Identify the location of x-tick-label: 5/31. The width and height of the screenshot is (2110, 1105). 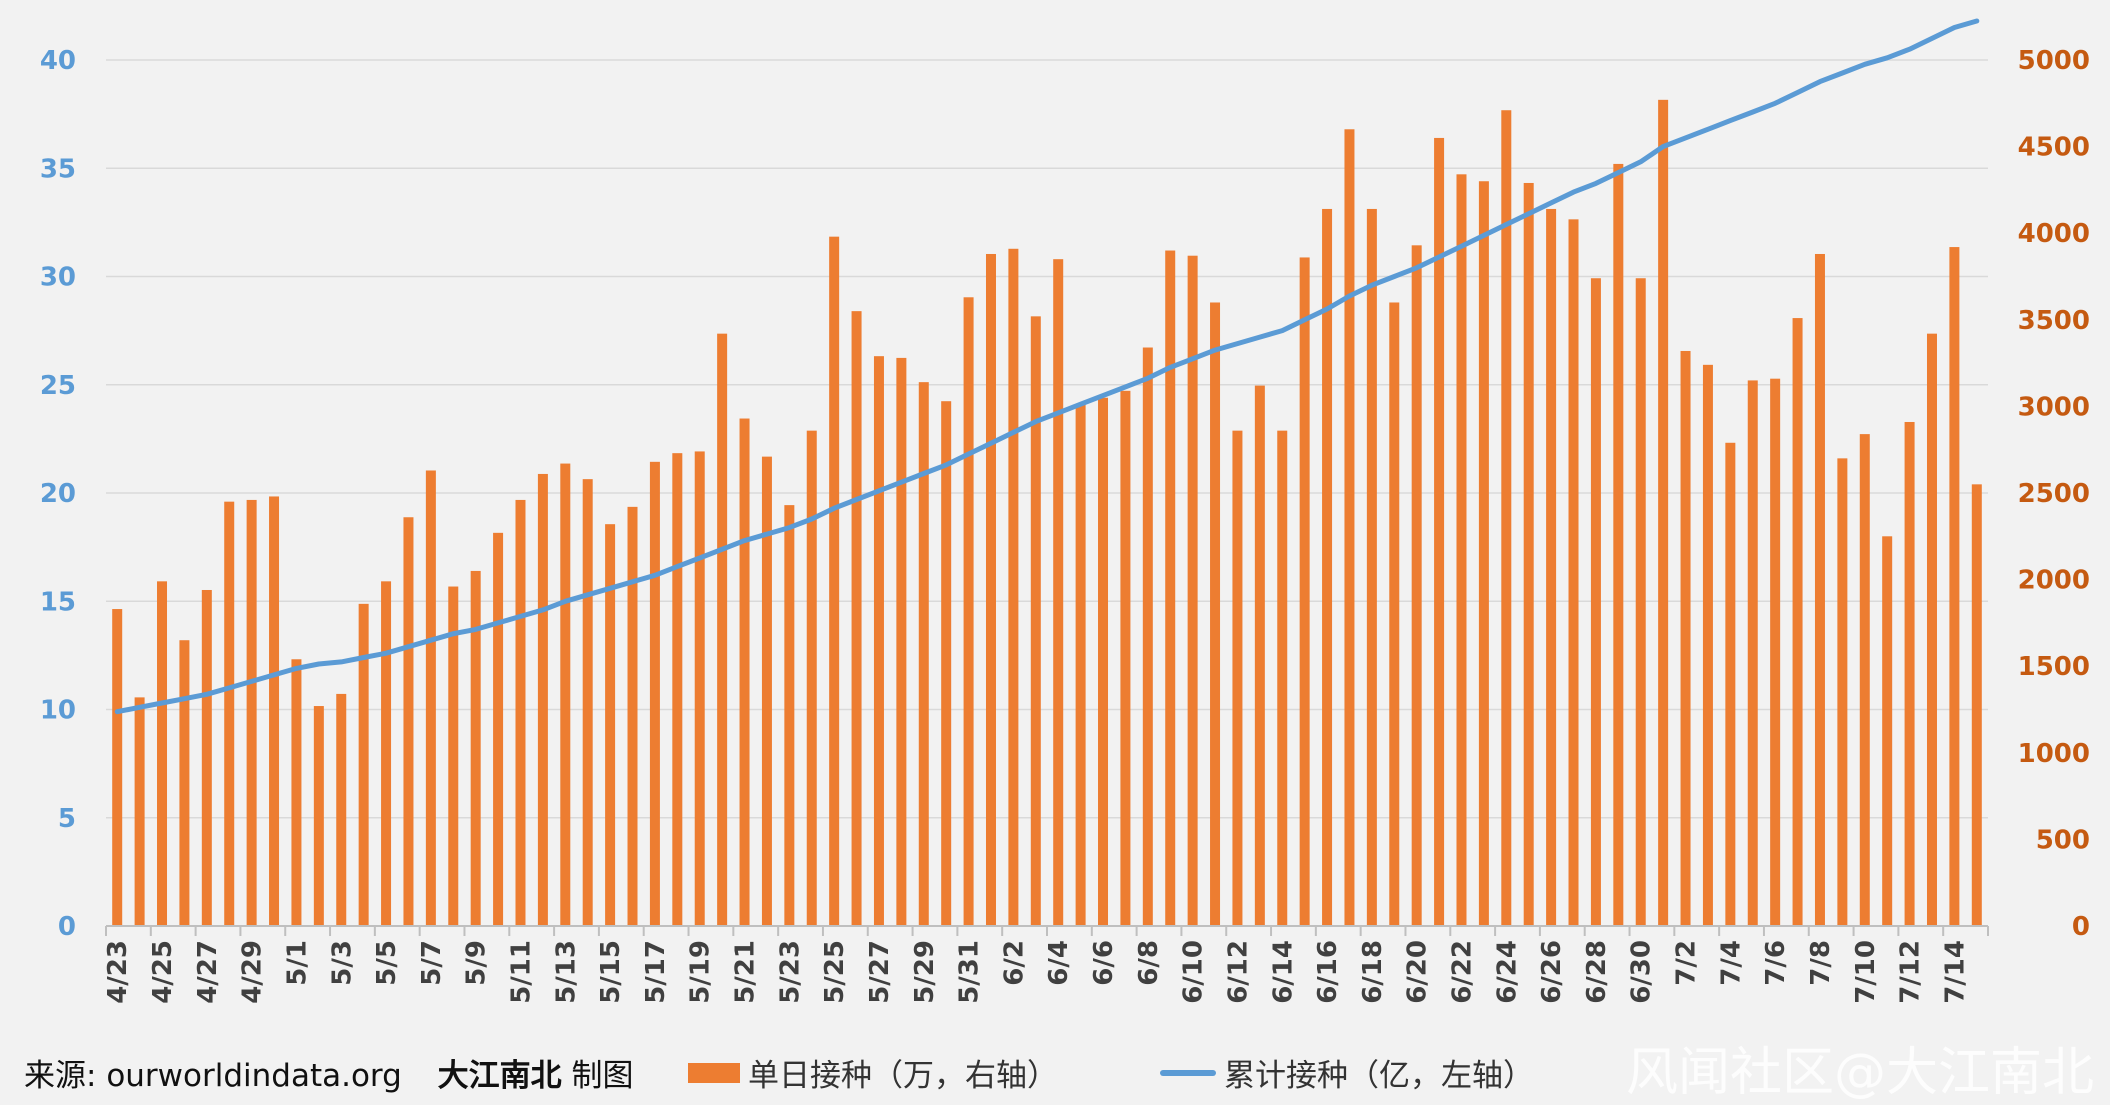
(970, 972).